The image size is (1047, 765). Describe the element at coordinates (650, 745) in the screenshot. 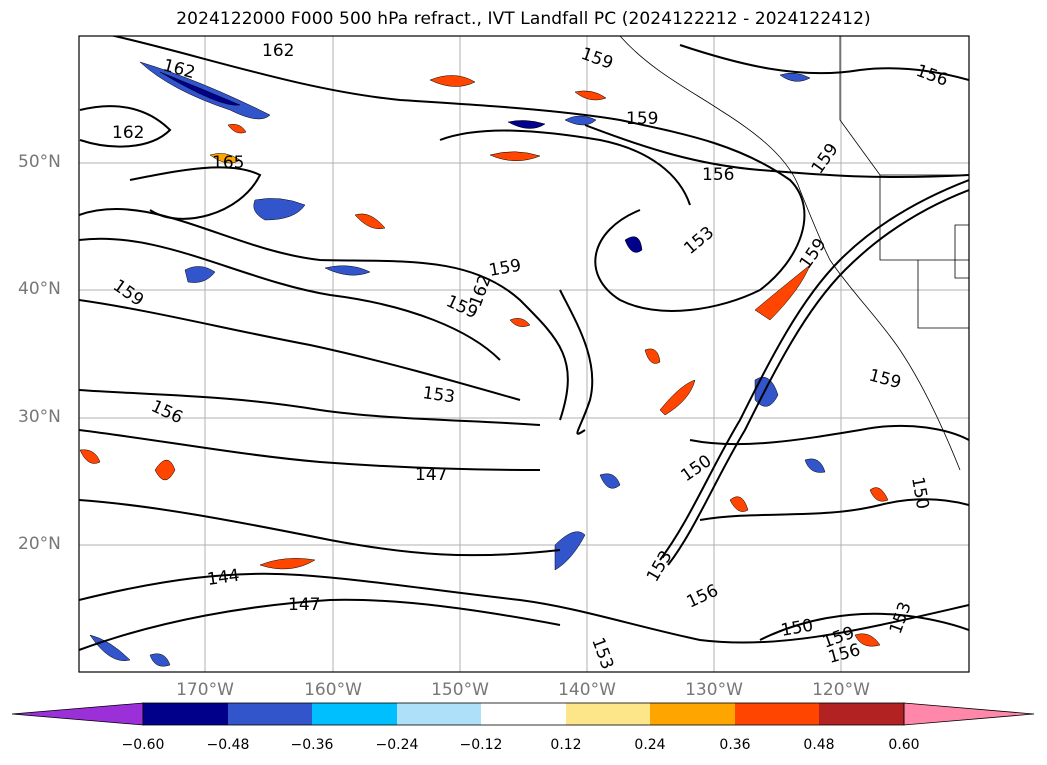

I see `colorbar-tick-label: 0.24` at that location.